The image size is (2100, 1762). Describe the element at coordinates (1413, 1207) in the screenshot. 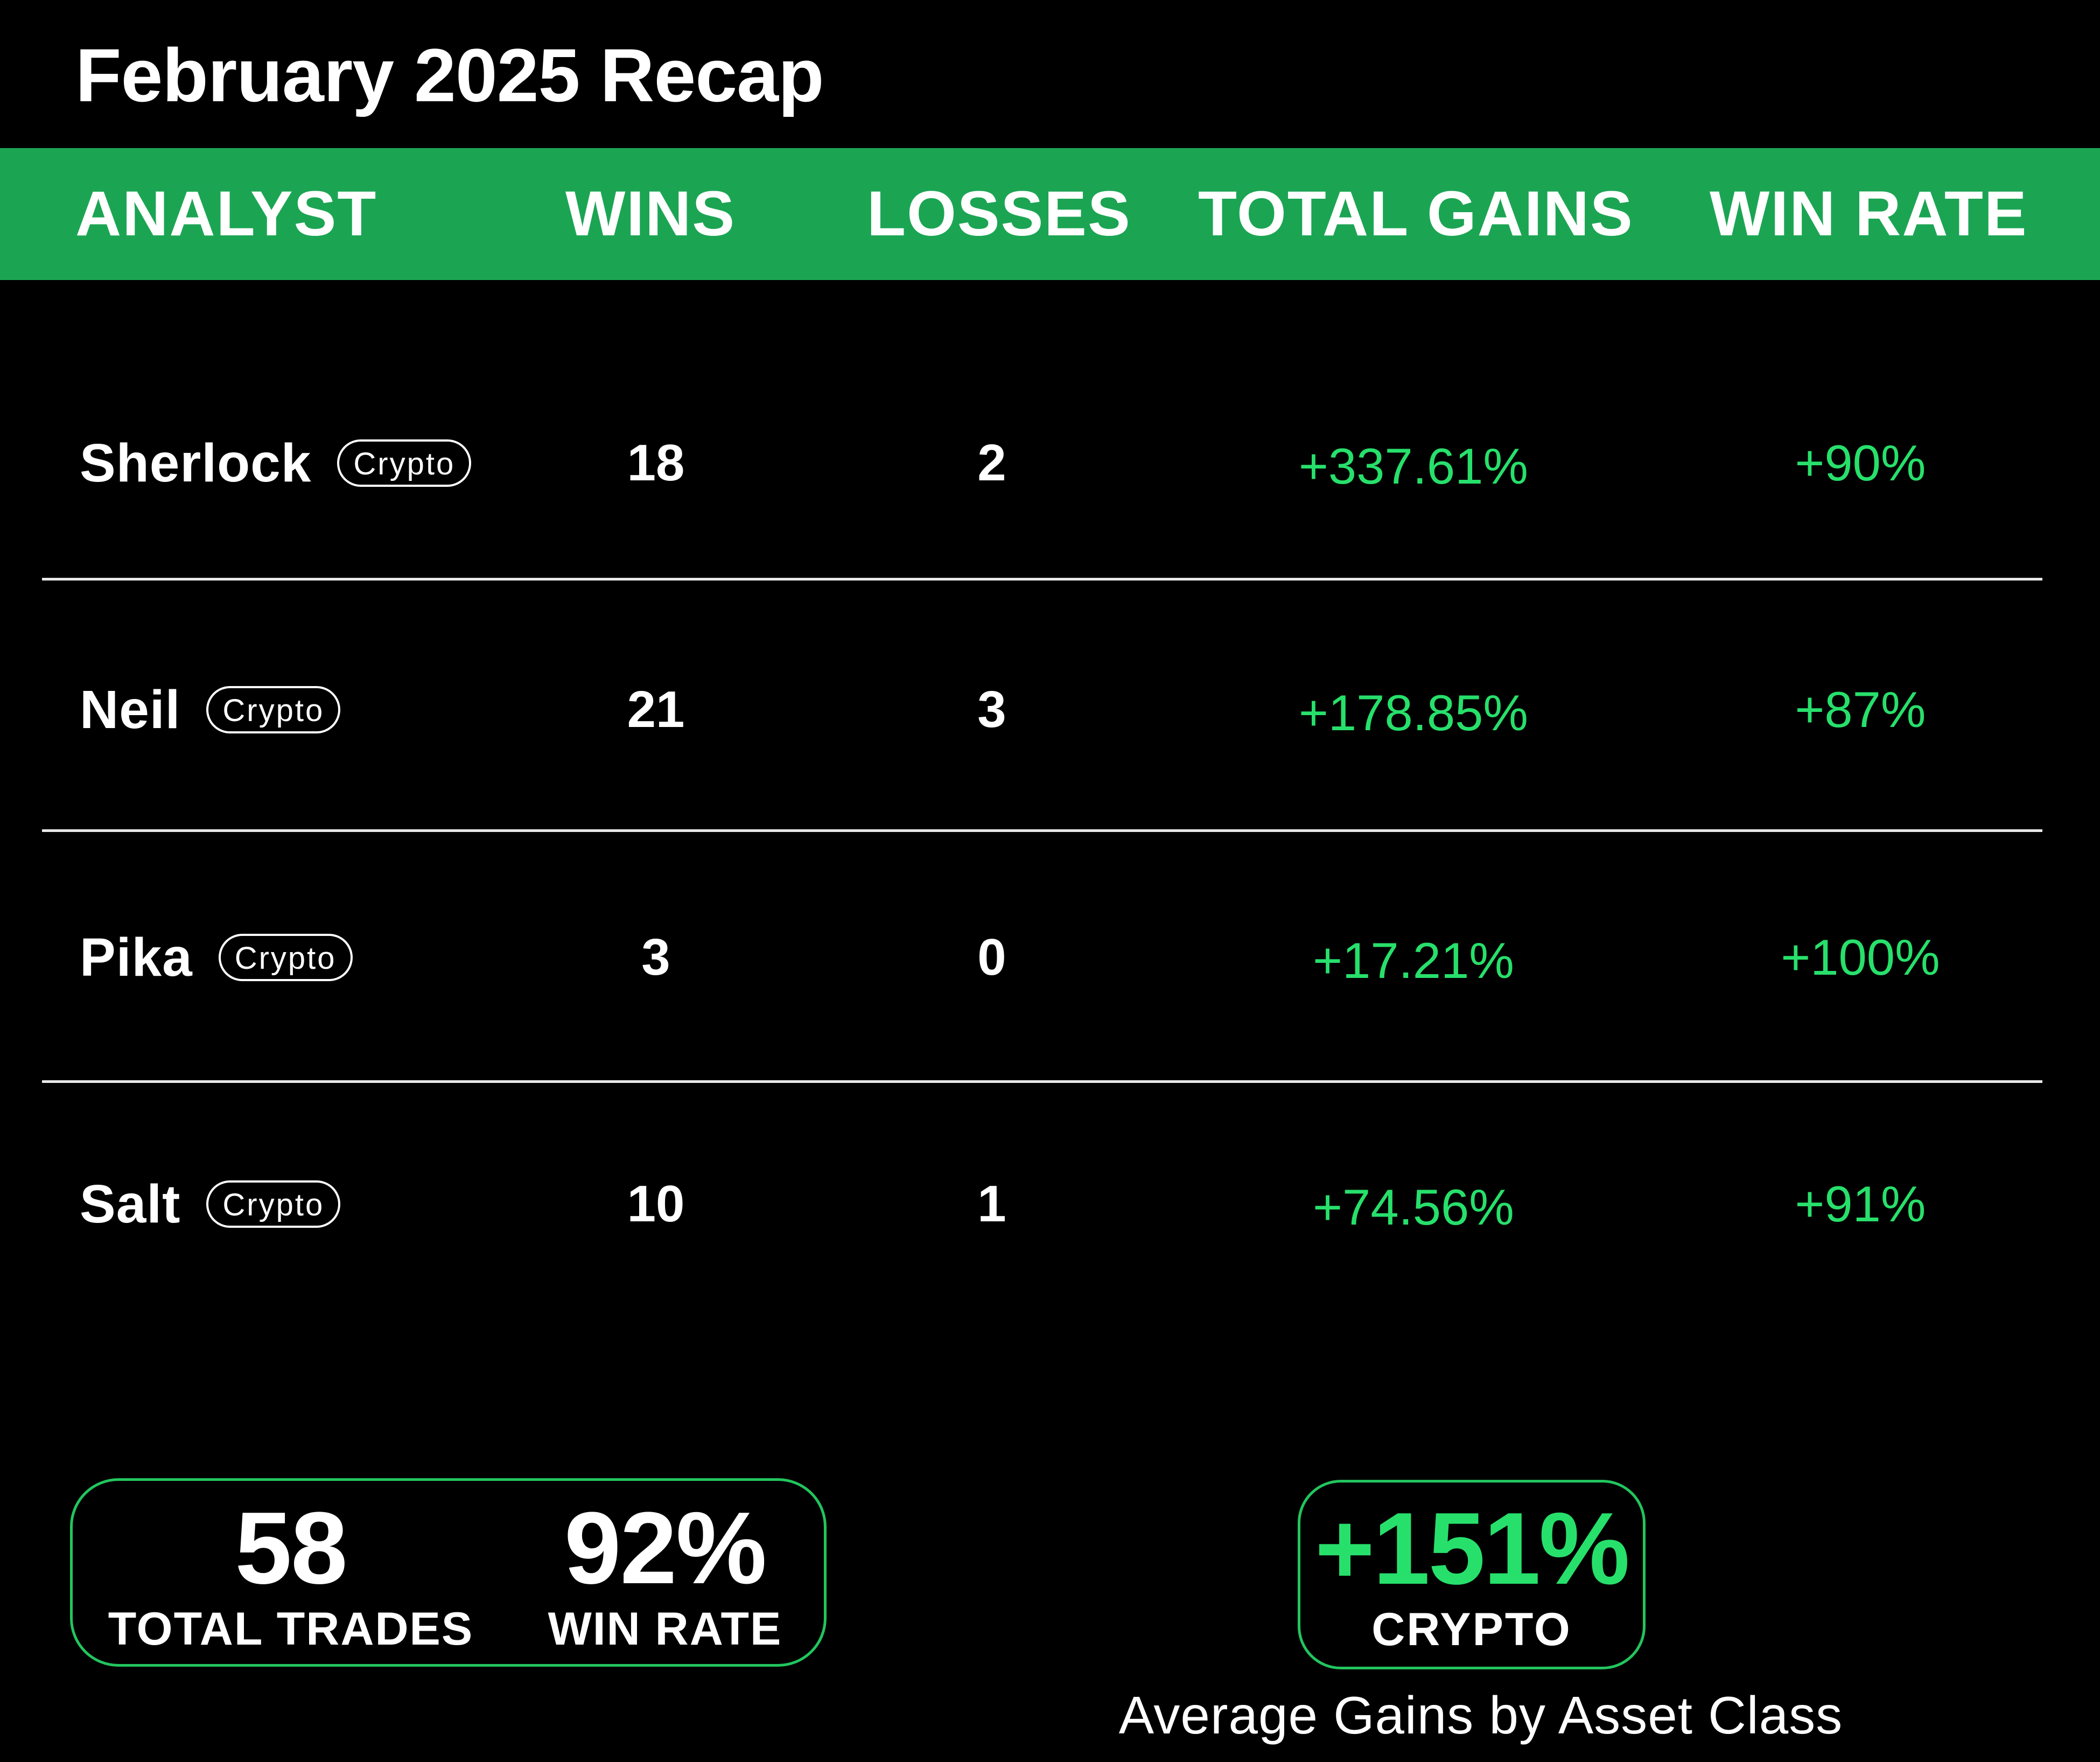

I see `total-gains-value: +74.56%` at that location.